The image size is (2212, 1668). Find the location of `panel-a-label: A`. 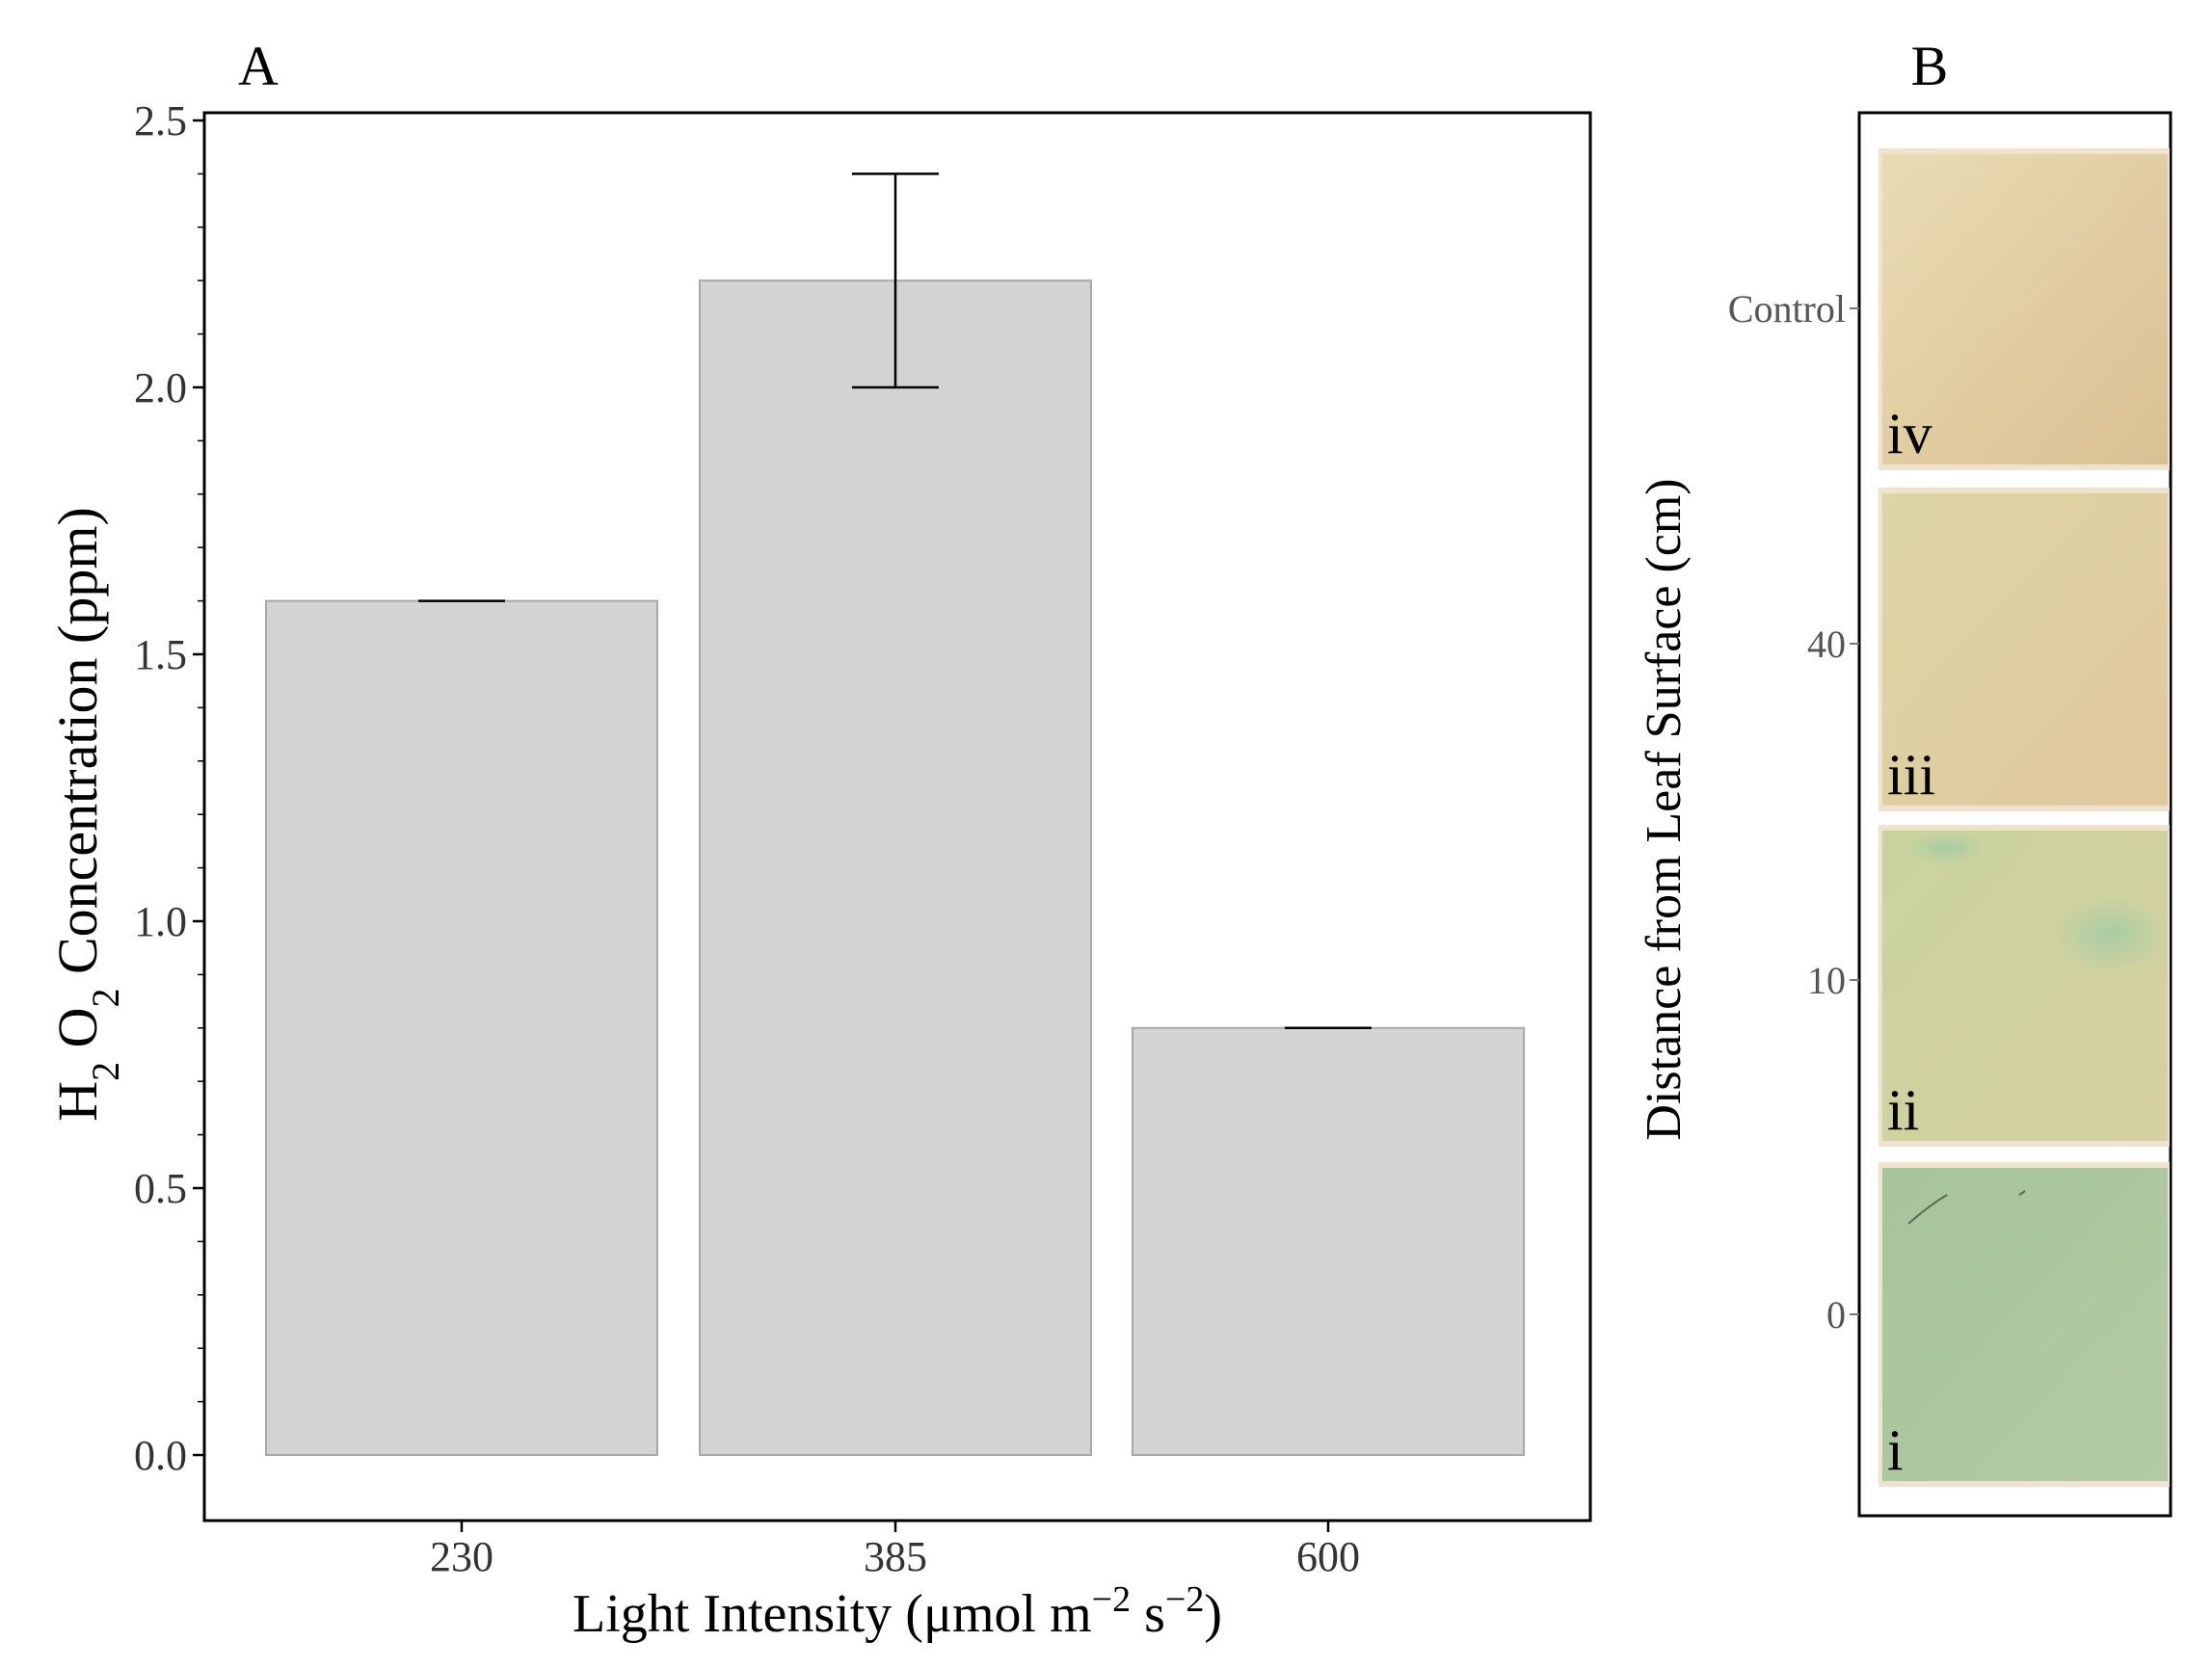

panel-a-label: A is located at coordinates (258, 66).